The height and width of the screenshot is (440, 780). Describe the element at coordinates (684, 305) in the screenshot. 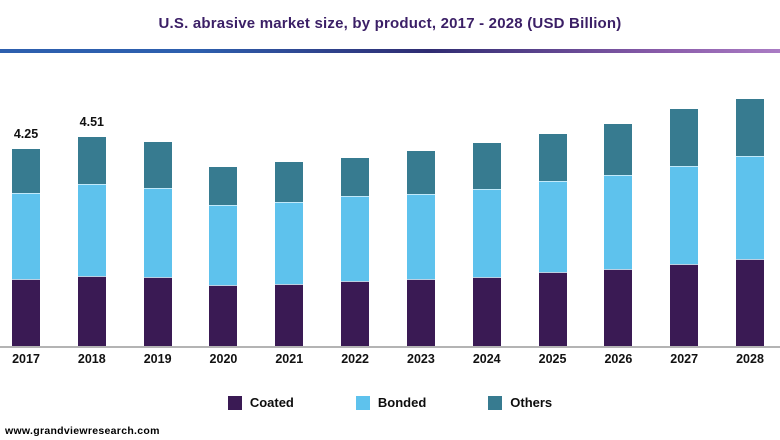

I see `bar-segment-coated-2027` at that location.